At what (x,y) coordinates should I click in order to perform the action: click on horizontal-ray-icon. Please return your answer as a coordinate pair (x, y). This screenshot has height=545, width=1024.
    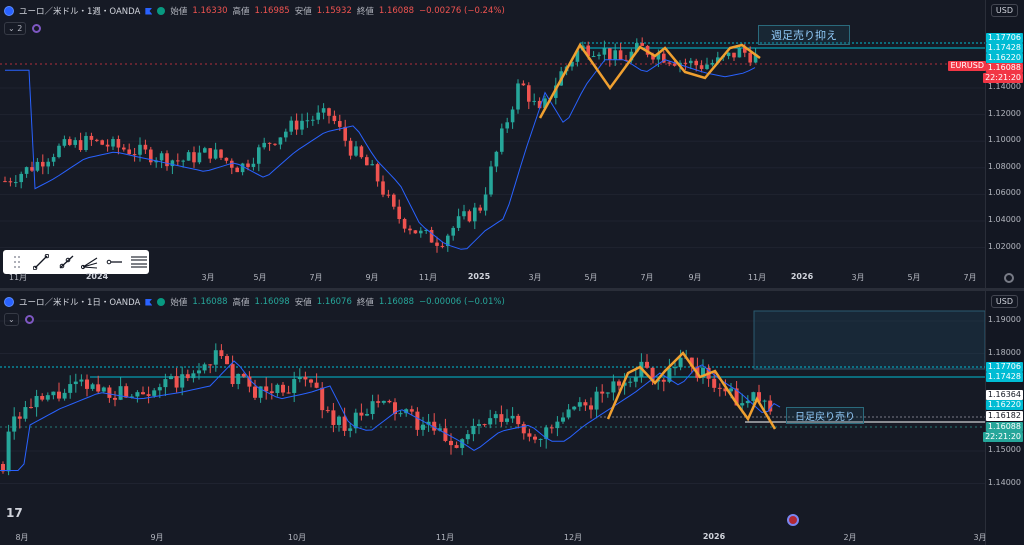
    Looking at the image, I should click on (114, 262).